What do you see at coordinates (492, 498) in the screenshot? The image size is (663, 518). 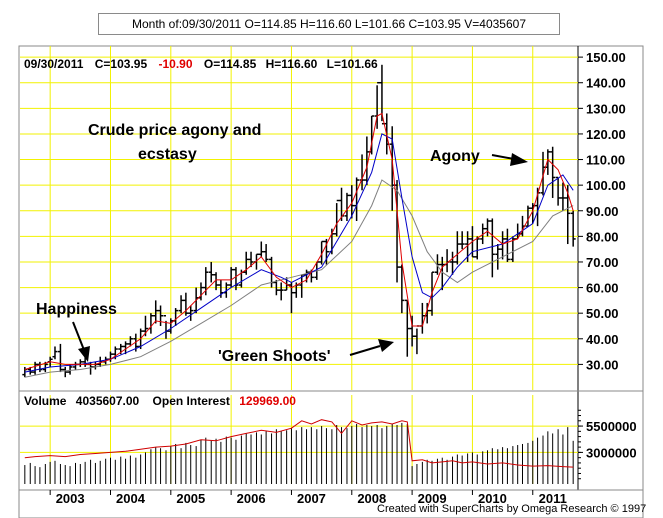 I see `year-label: 2010` at bounding box center [492, 498].